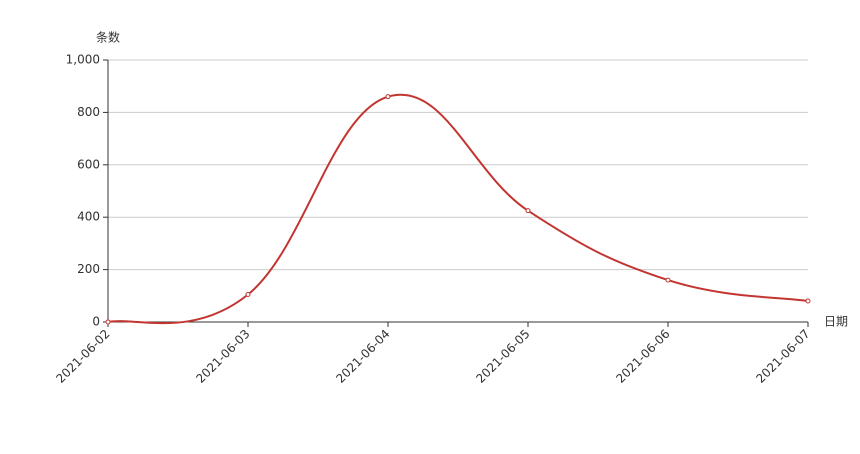 Image resolution: width=860 pixels, height=454 pixels. I want to click on x-tick-label: 2021-06-07, so click(782, 356).